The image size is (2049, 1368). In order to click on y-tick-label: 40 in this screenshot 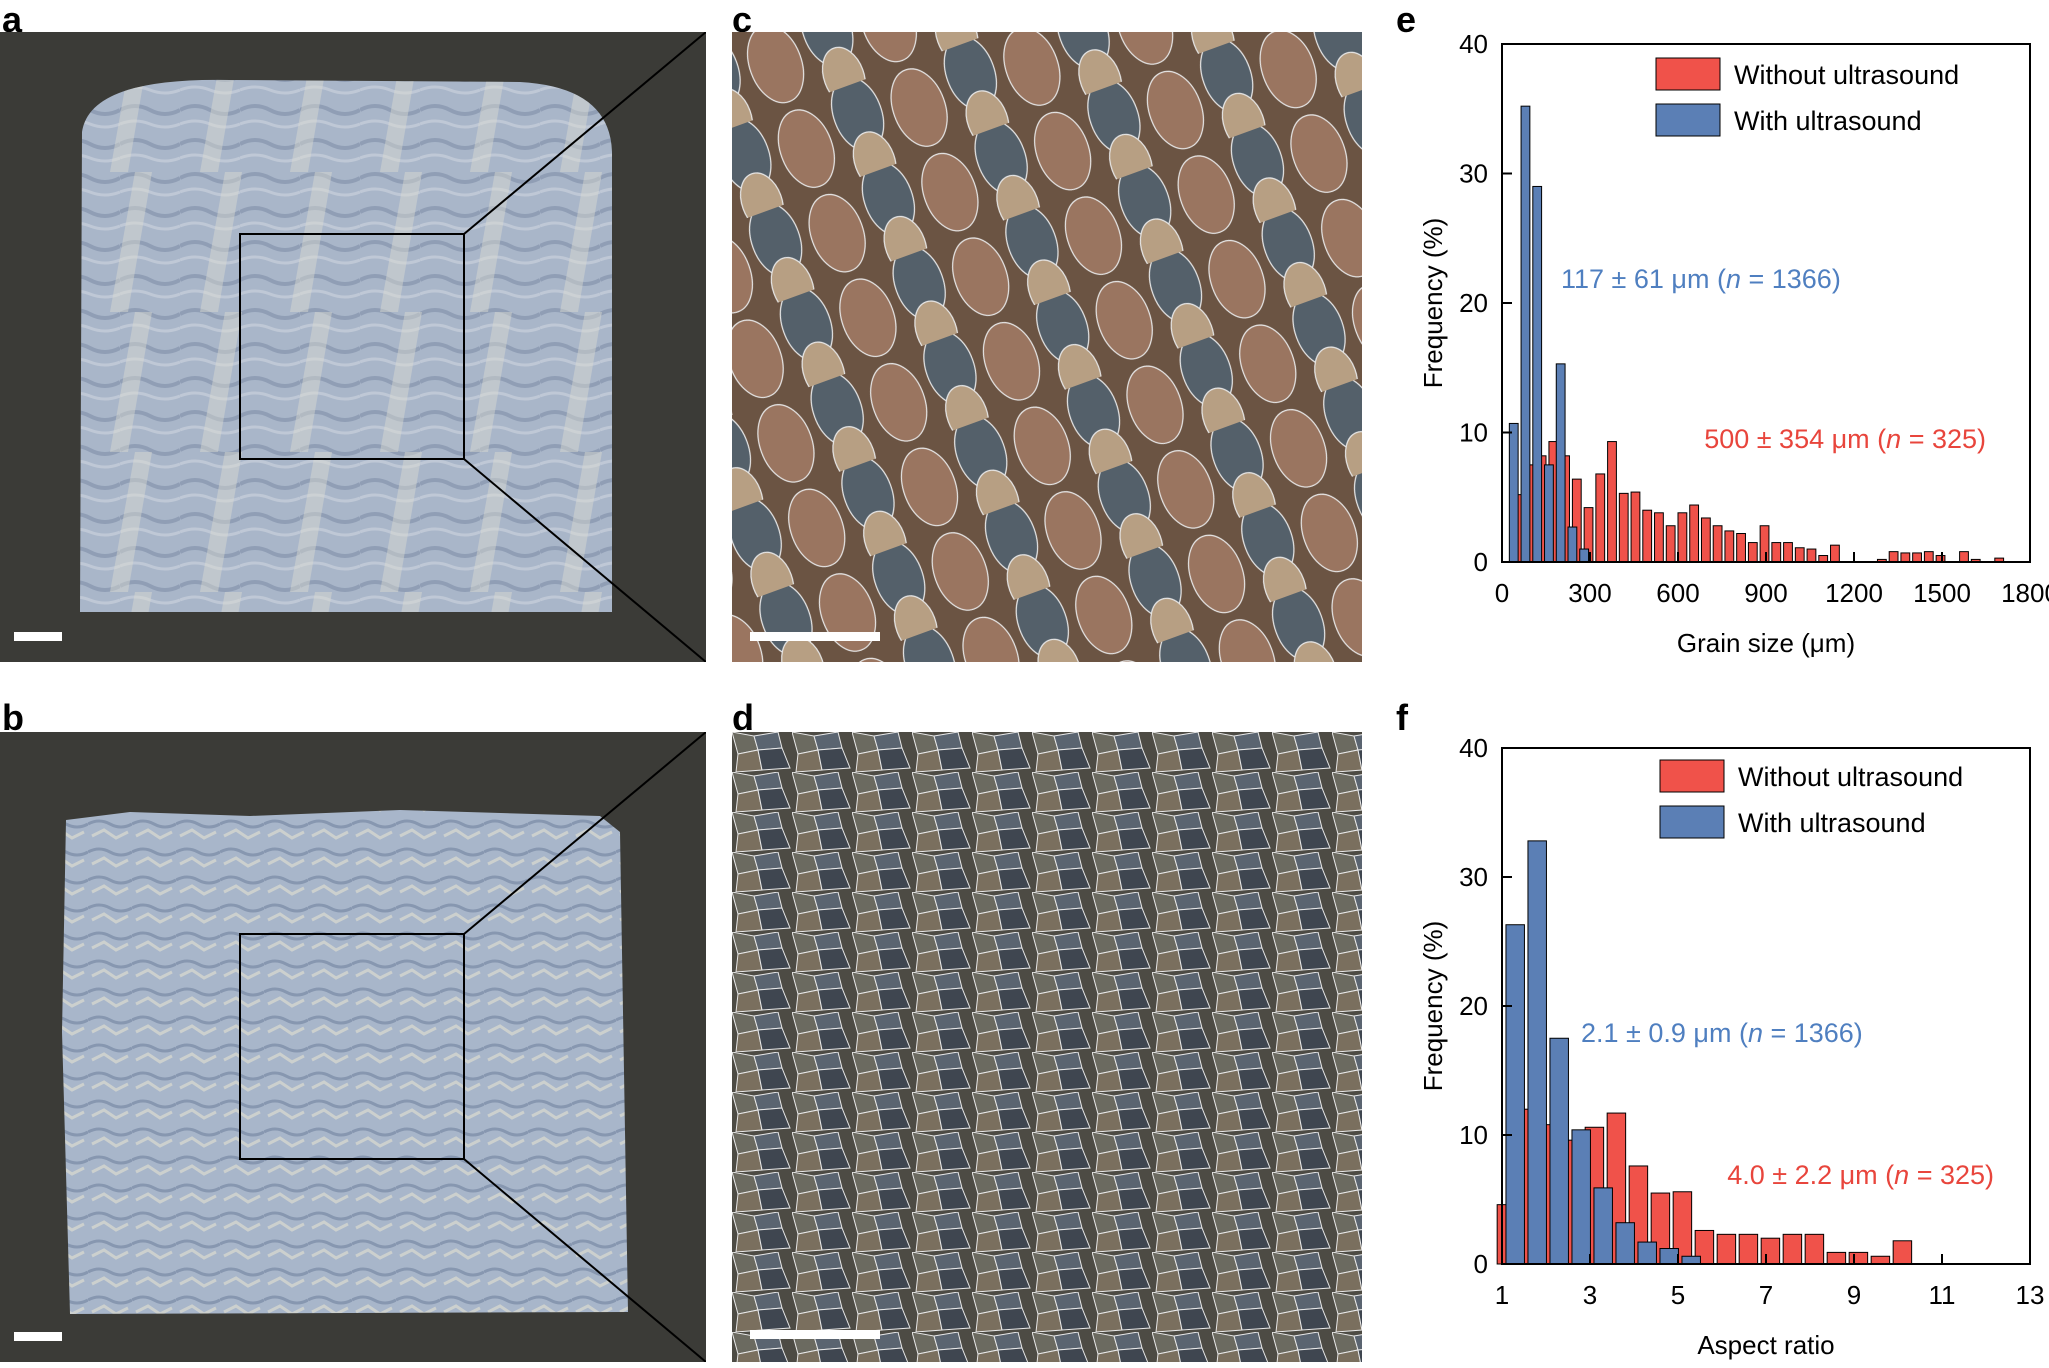, I will do `click(1473, 44)`.